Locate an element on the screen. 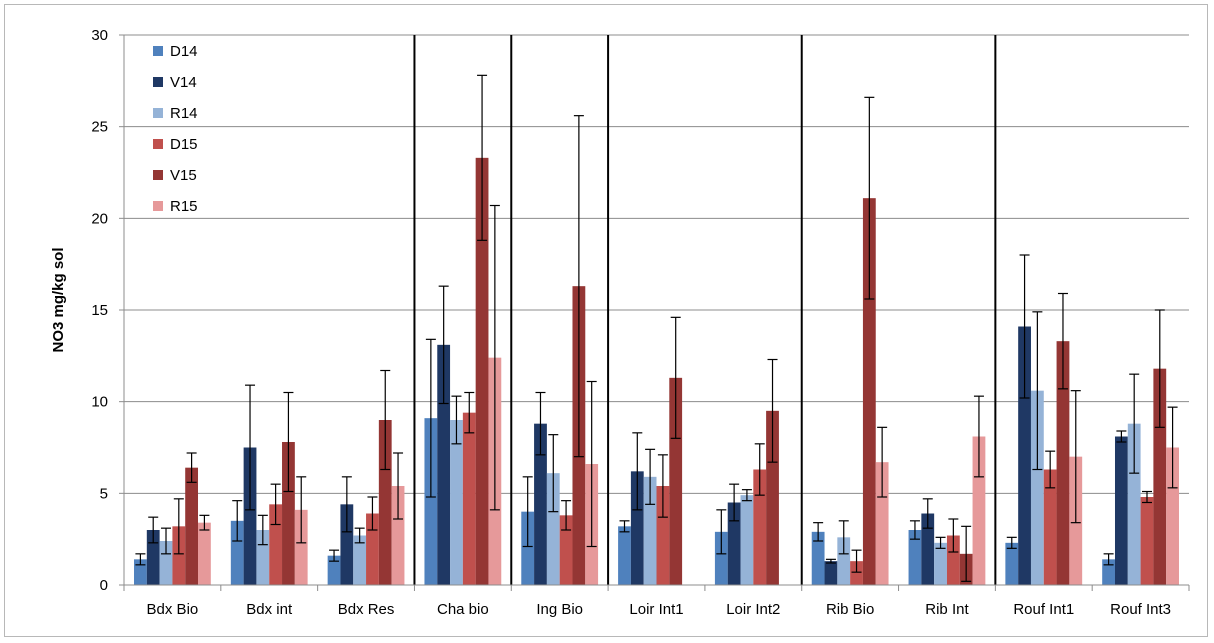 The image size is (1214, 643). legend-label: D14 is located at coordinates (184, 51).